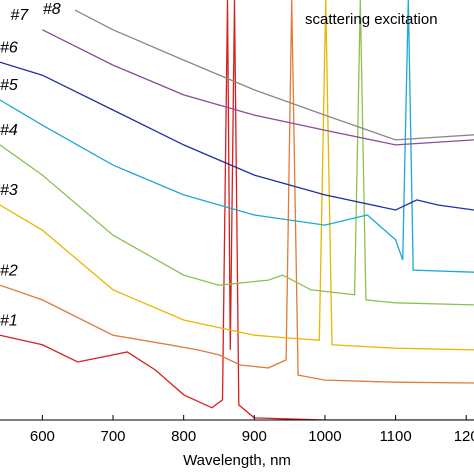 The width and height of the screenshot is (474, 474). Describe the element at coordinates (9, 320) in the screenshot. I see `series-label: #1` at that location.